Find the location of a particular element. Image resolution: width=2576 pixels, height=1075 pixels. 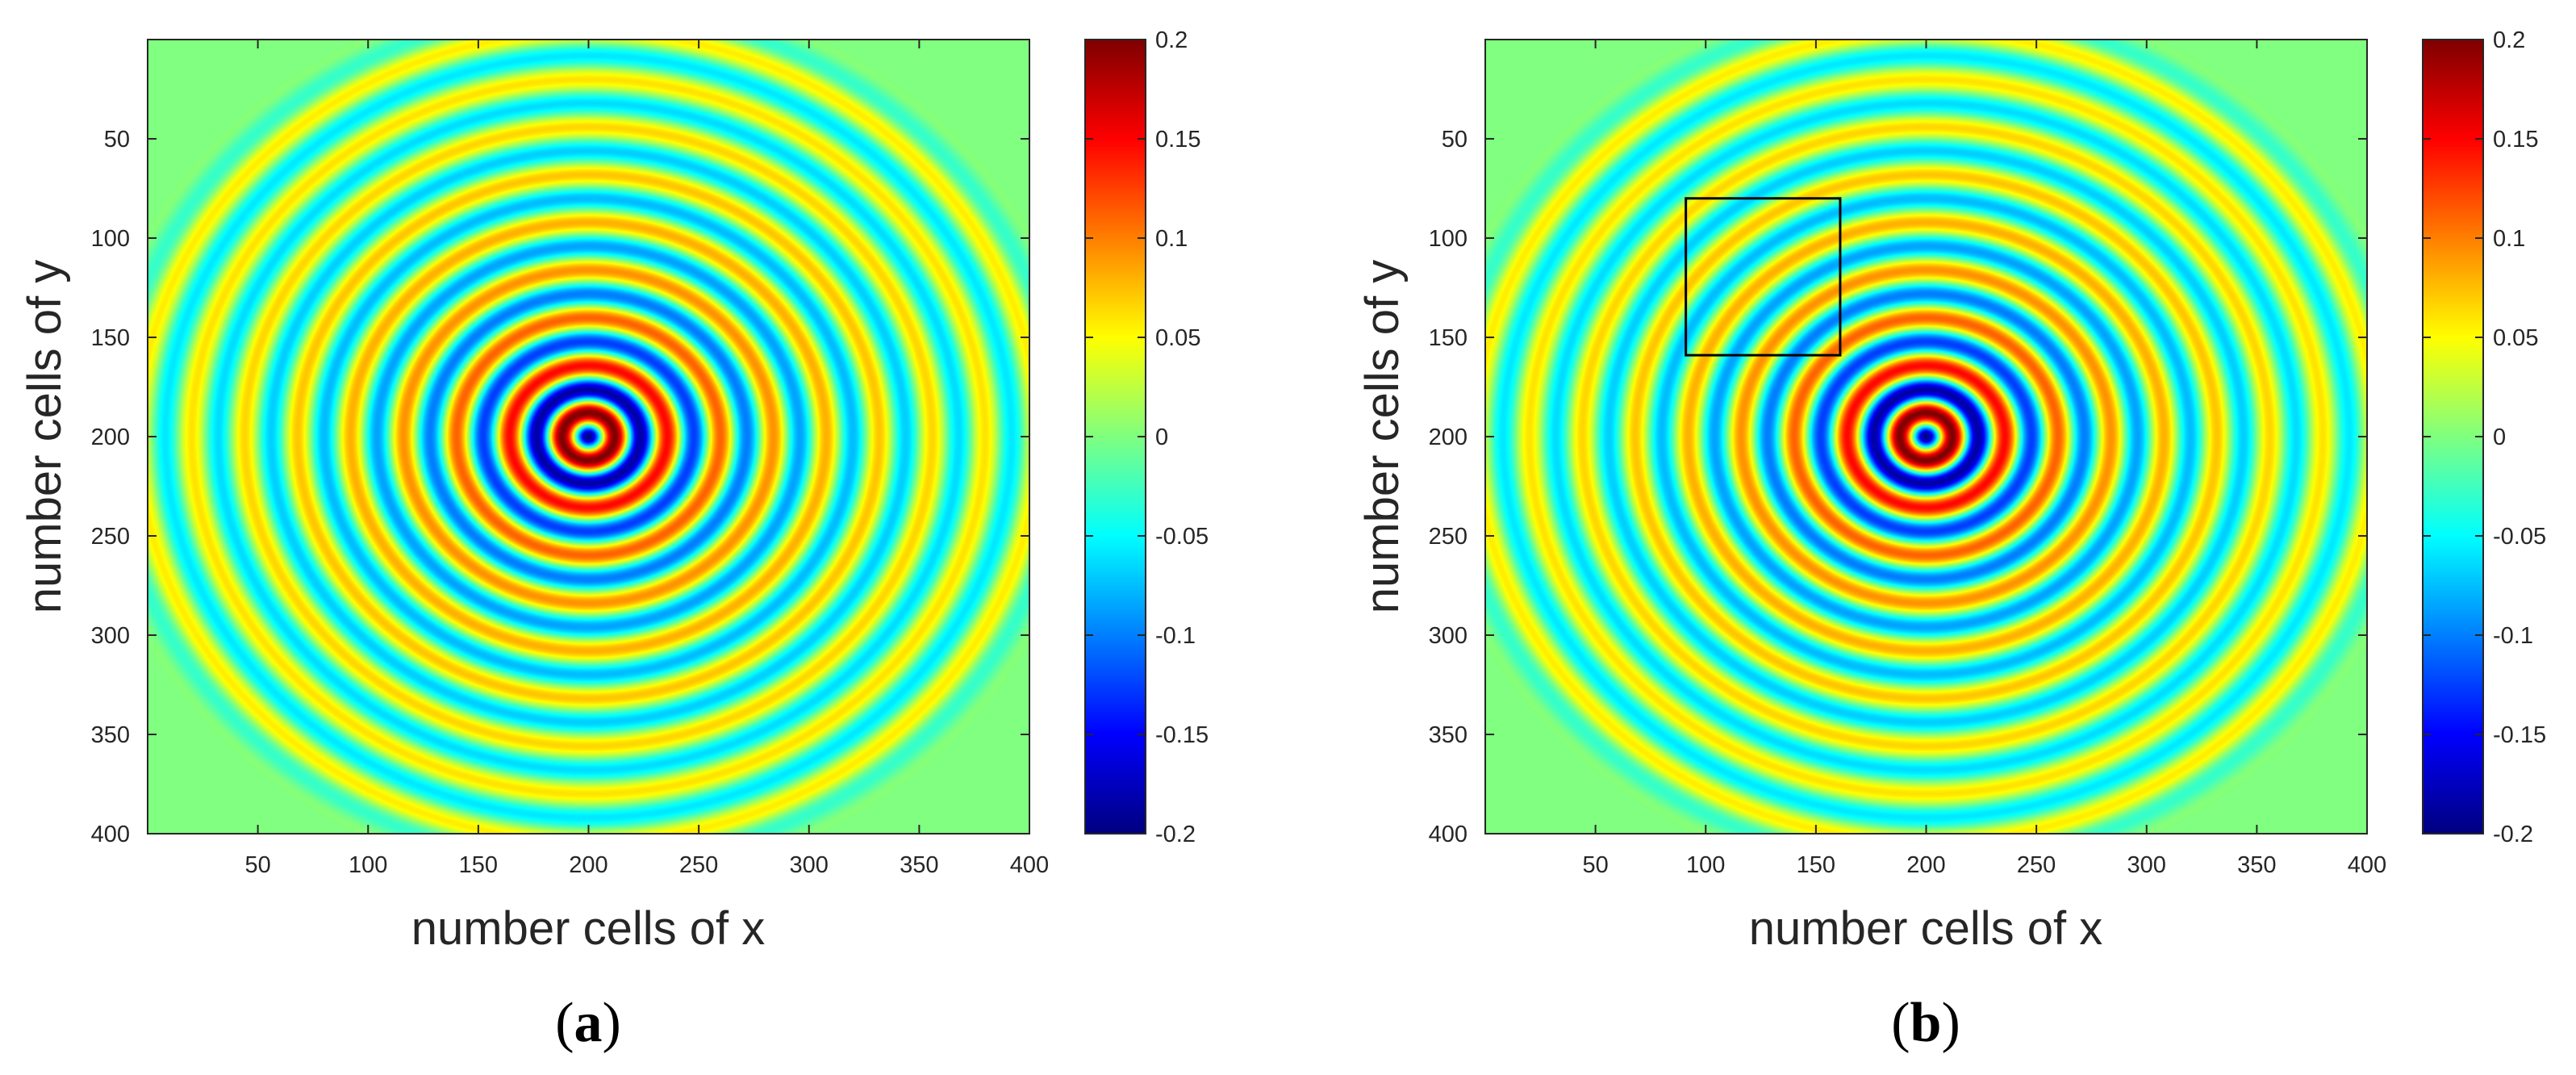

y-axis-label-a: number cells of y is located at coordinates (45, 437).